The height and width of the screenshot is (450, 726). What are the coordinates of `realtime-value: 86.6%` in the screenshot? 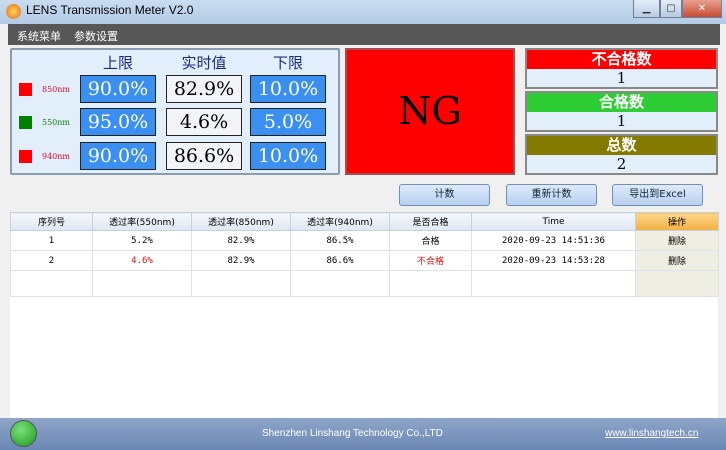 It's located at (204, 156).